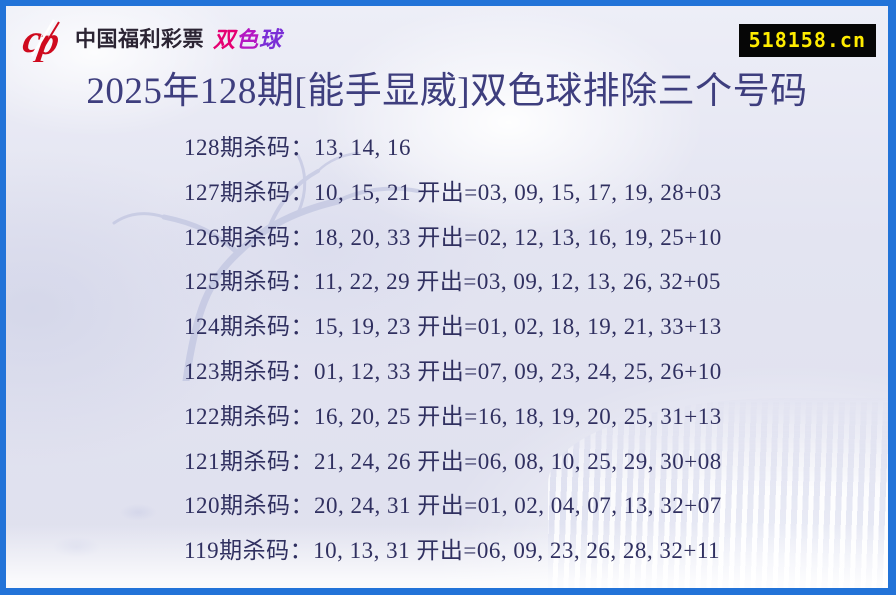 This screenshot has width=896, height=595. What do you see at coordinates (447, 91) in the screenshot?
I see `page-title: 2025年128期[能手显威]双色球排除三个号码` at bounding box center [447, 91].